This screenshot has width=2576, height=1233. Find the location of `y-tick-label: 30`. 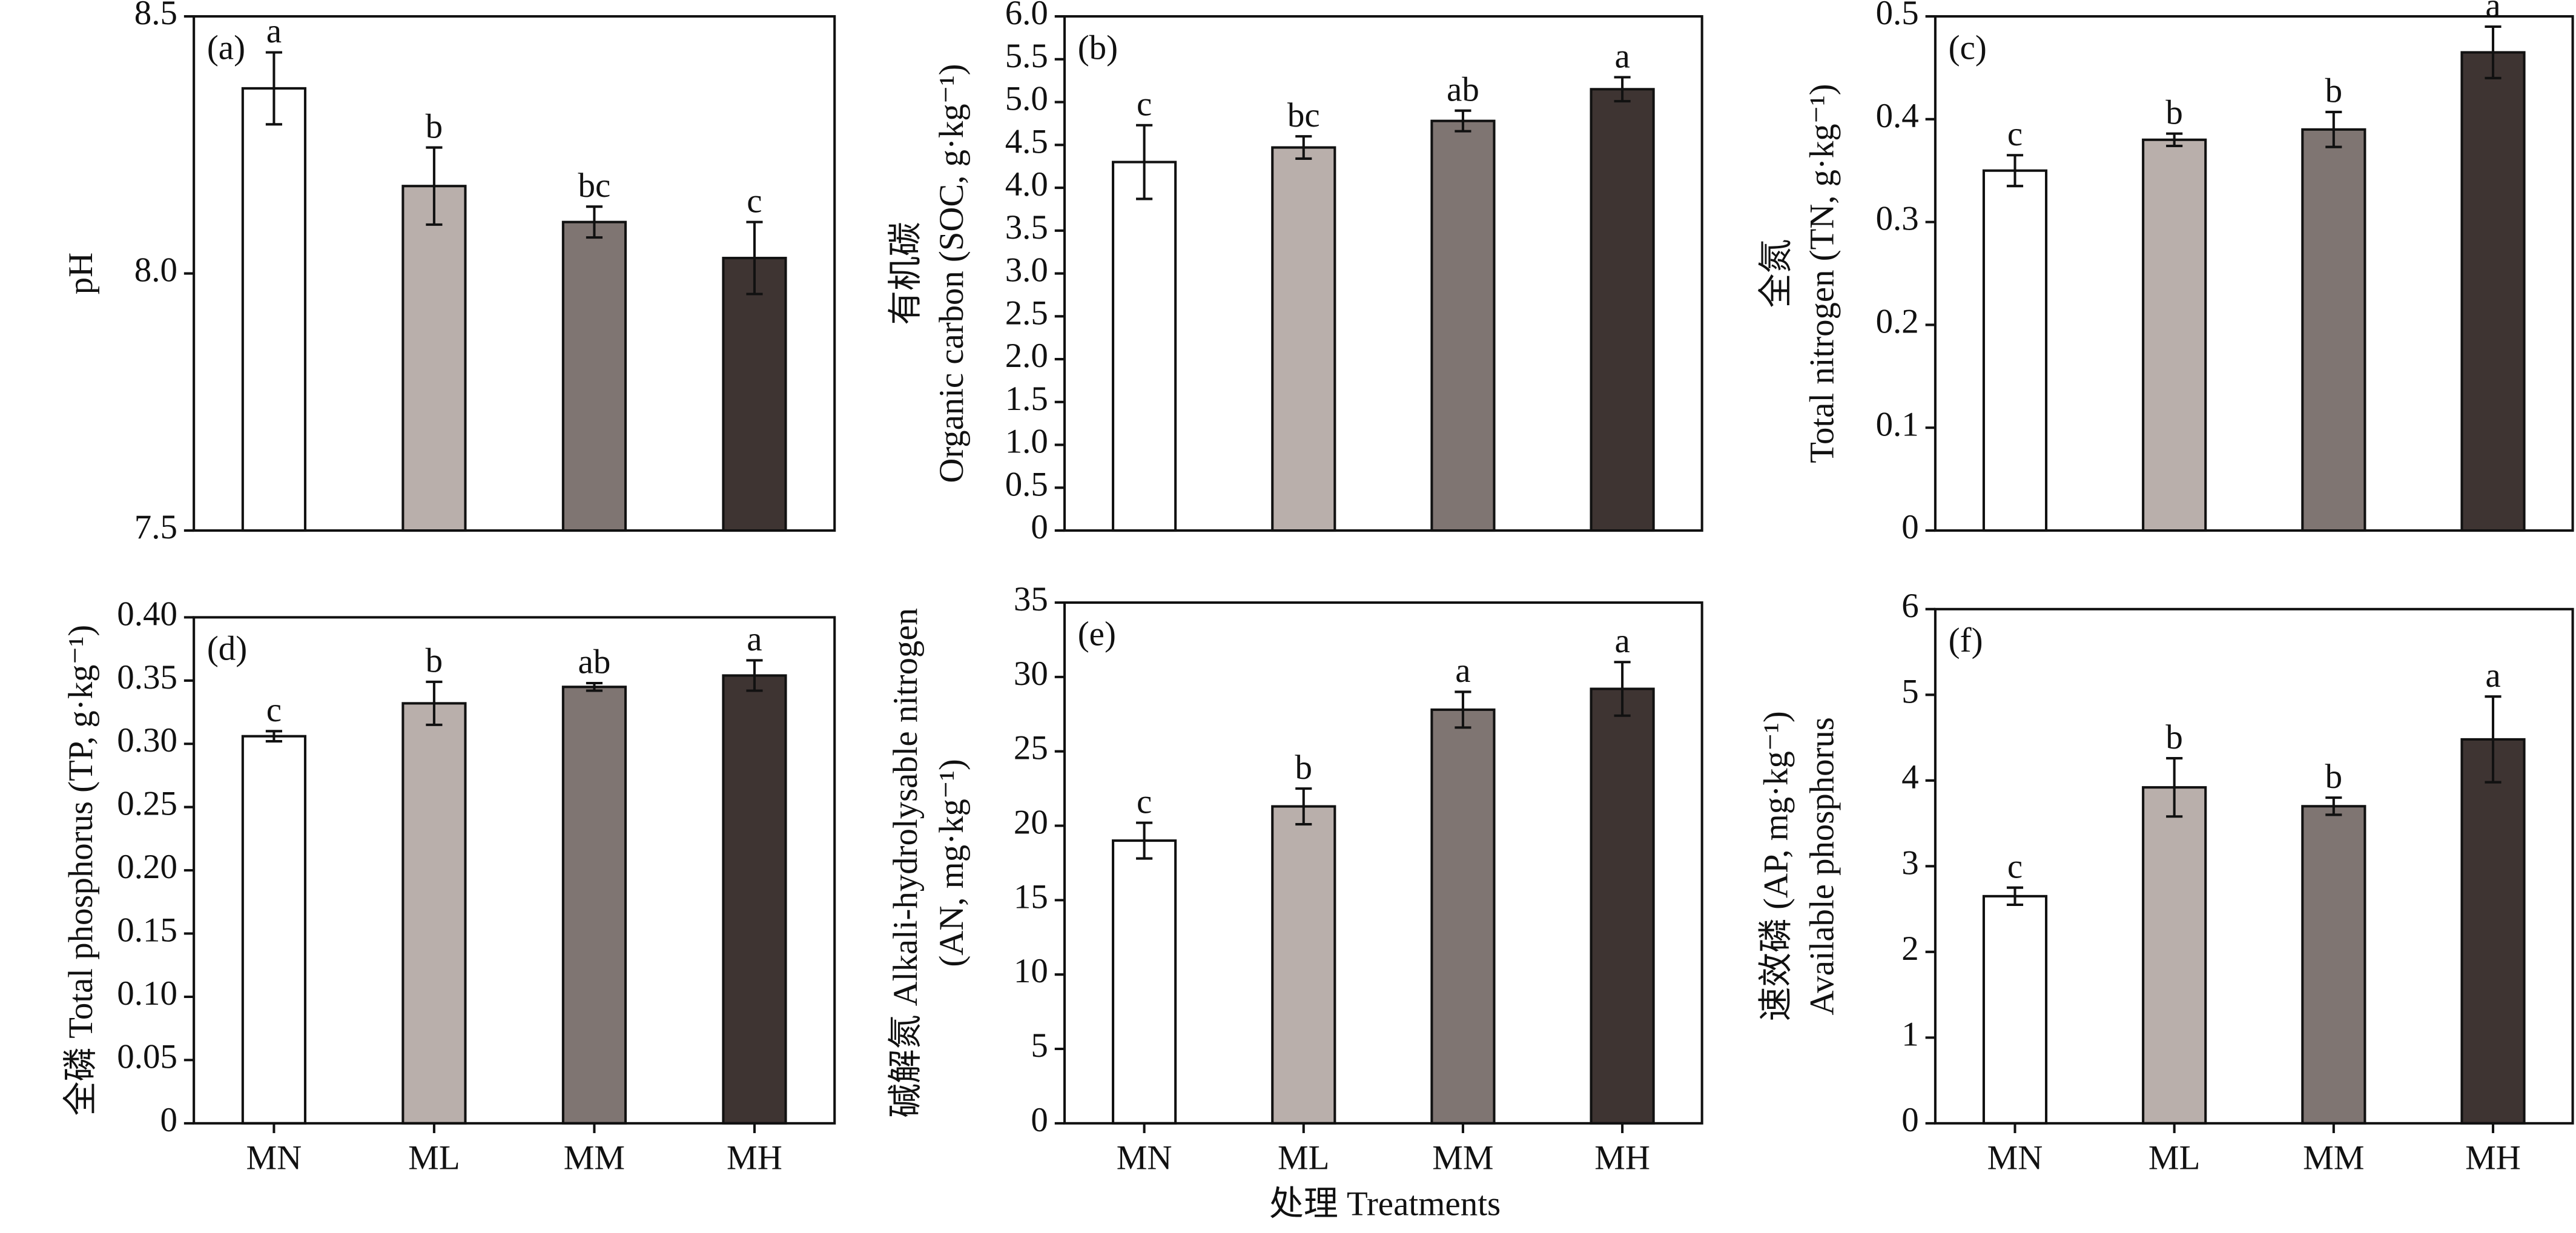

y-tick-label: 30 is located at coordinates (1031, 674).